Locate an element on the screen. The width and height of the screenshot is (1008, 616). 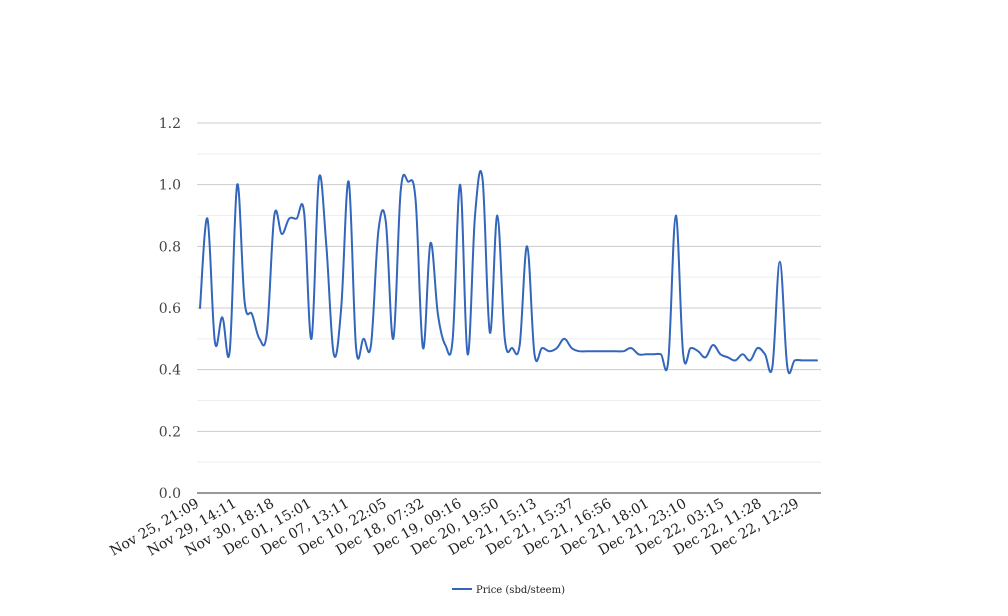
legend: Price (sbd/steem) is located at coordinates (508, 590).